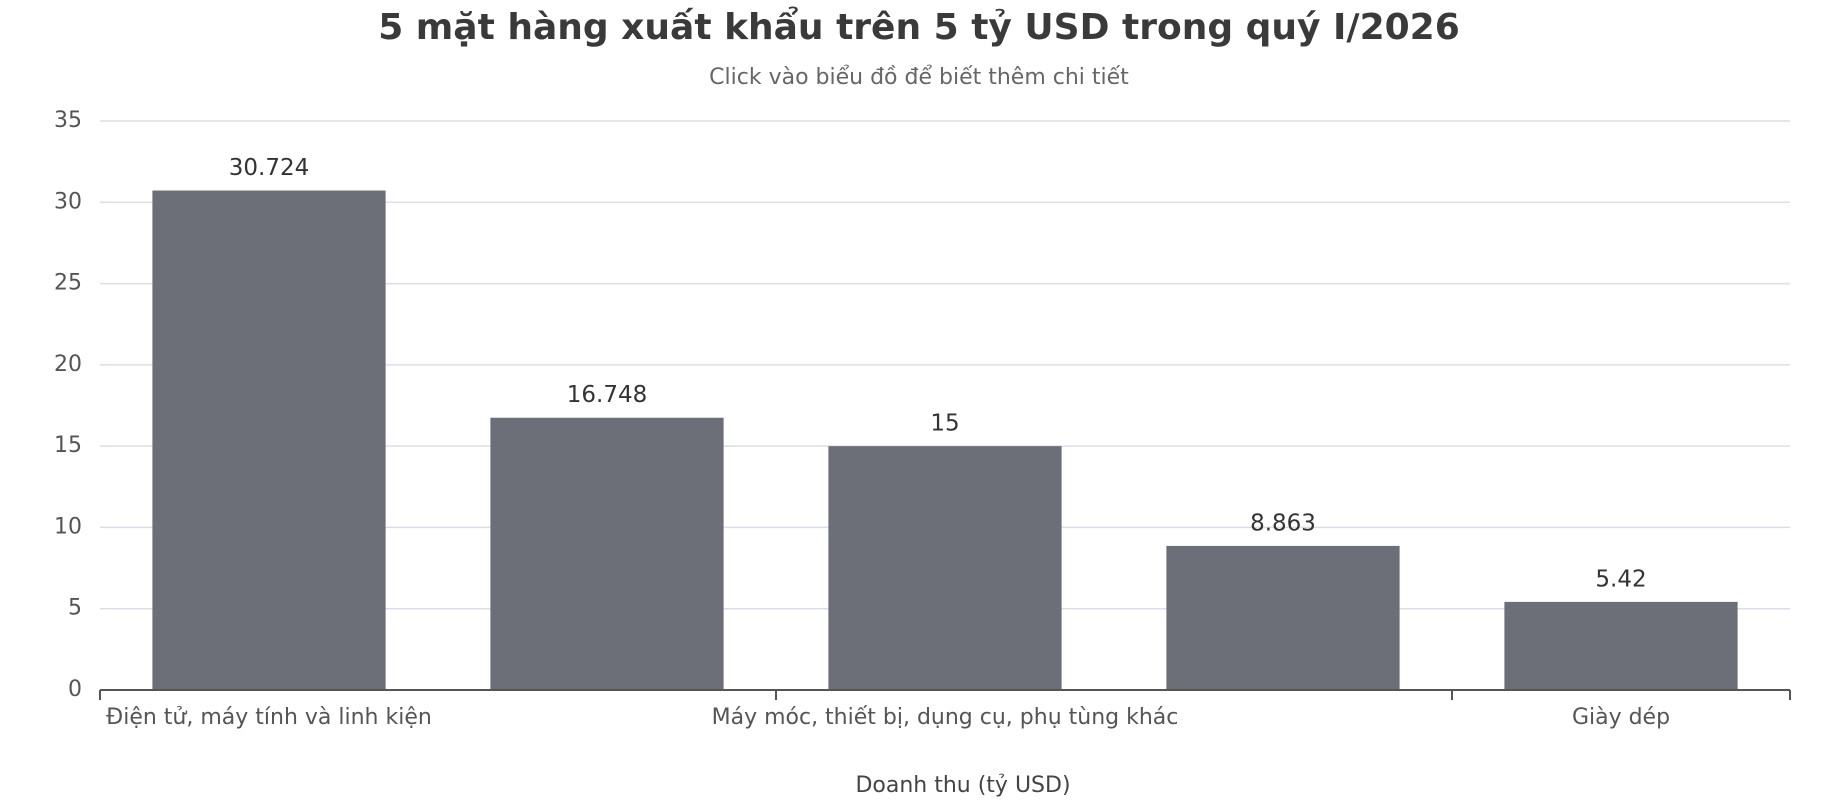 The width and height of the screenshot is (1838, 800). I want to click on value-label: 15, so click(944, 424).